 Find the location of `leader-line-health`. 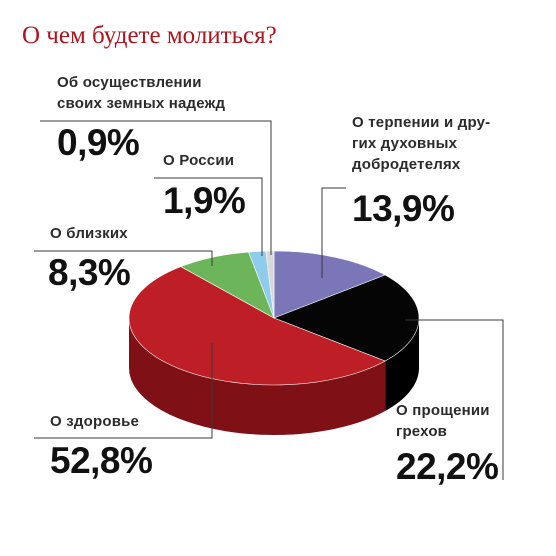

leader-line-health is located at coordinates (123, 391).